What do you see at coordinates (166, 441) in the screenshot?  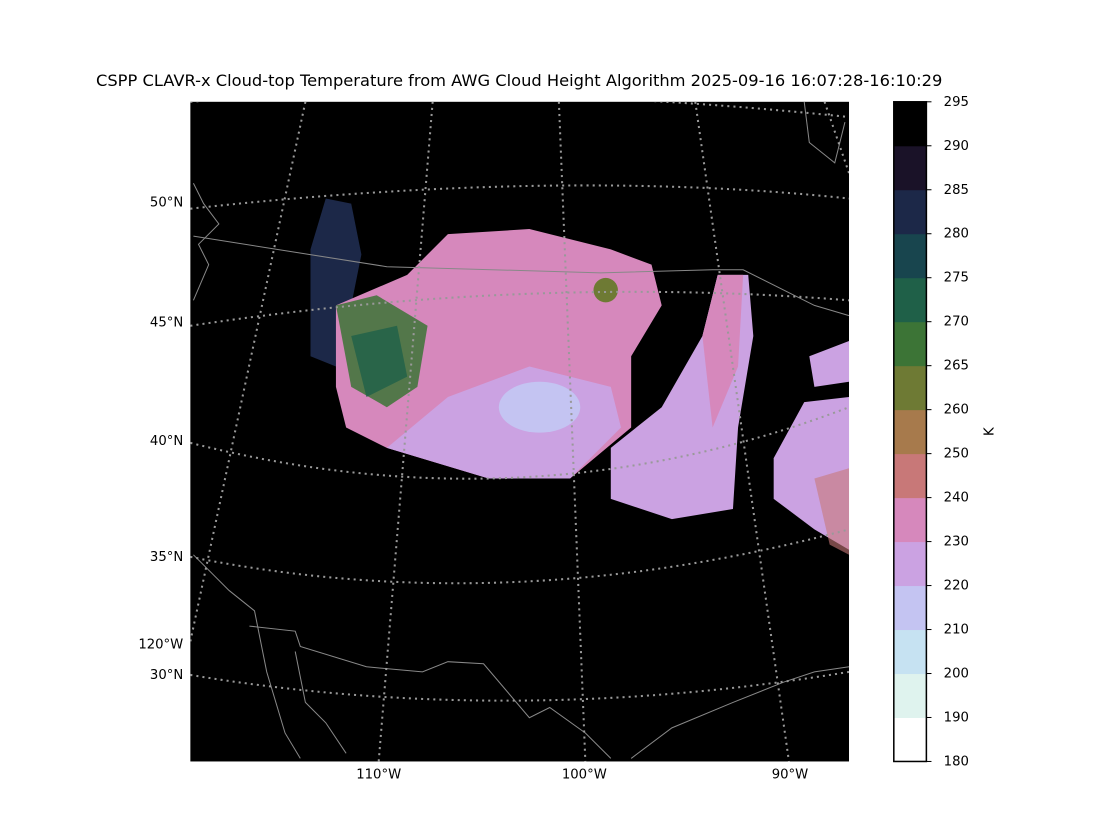 I see `lat-label: 40°N` at bounding box center [166, 441].